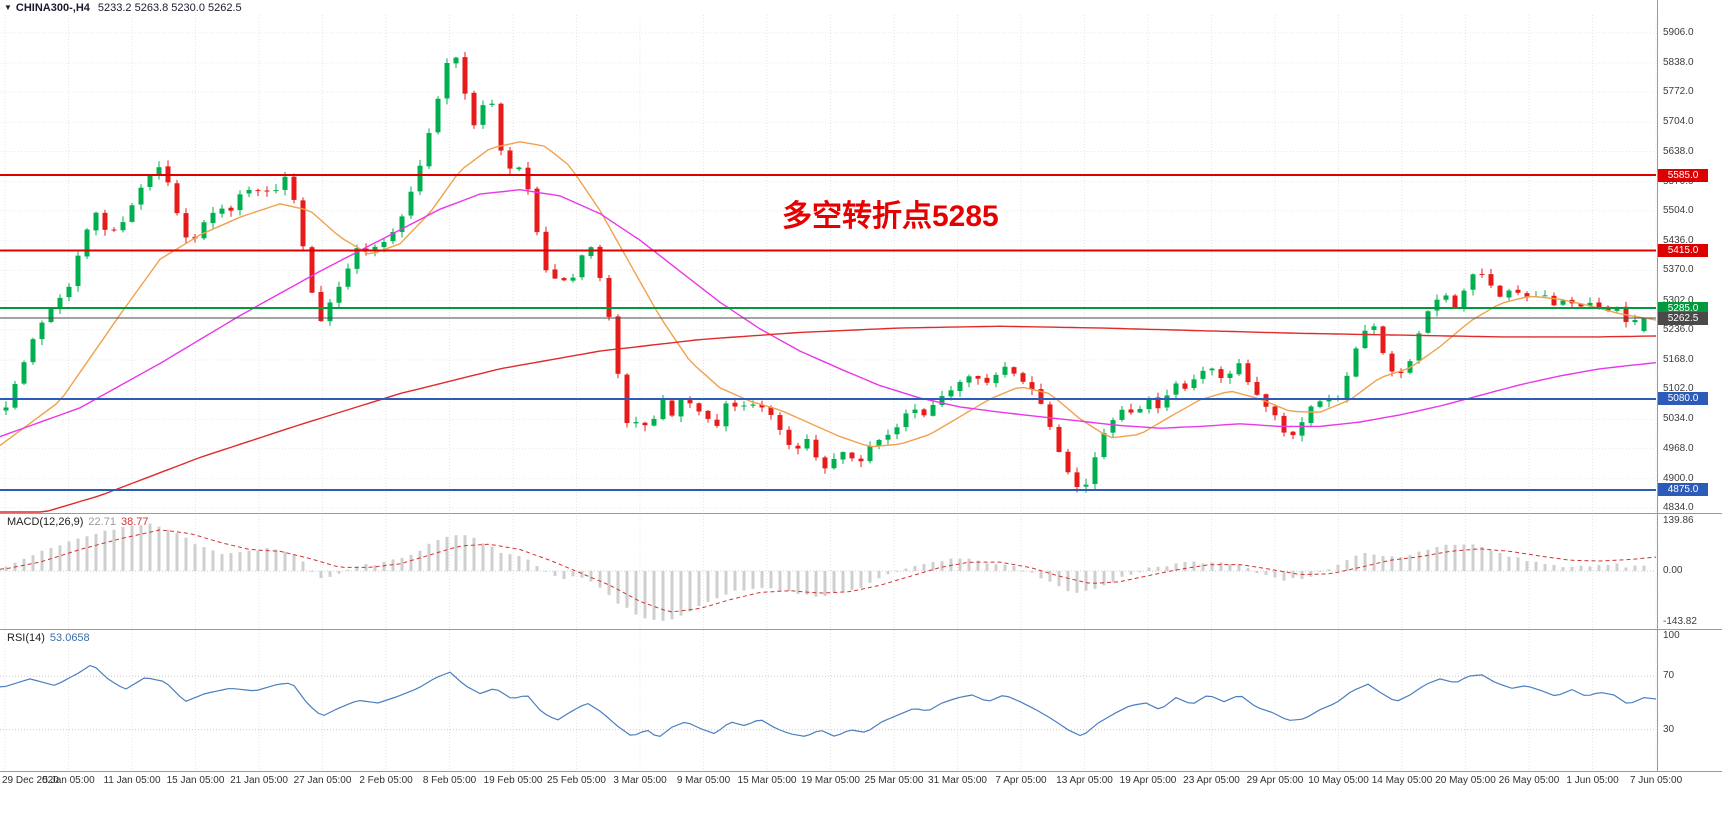 This screenshot has height=839, width=1722. What do you see at coordinates (703, 780) in the screenshot?
I see `date-axis-label: 9 Mar 05:00` at bounding box center [703, 780].